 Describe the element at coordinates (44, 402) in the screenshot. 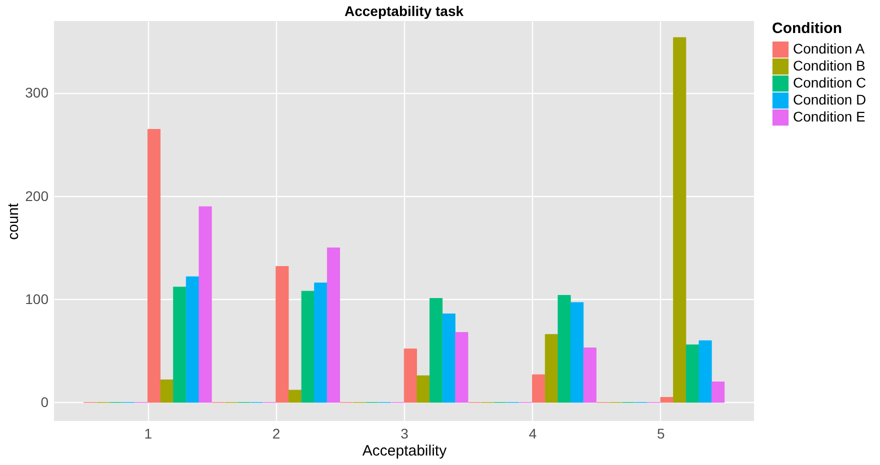

I see `y-tick-label: 0` at that location.